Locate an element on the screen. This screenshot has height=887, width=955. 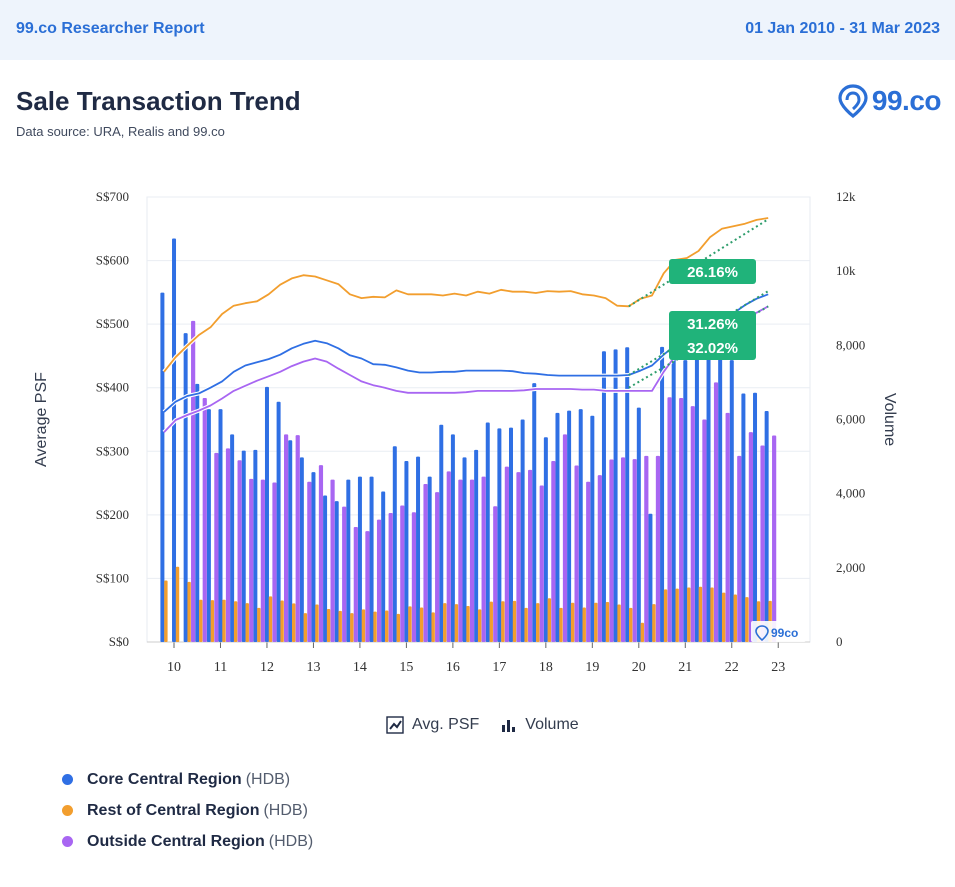
x-tick-label: 18 is located at coordinates (546, 667).